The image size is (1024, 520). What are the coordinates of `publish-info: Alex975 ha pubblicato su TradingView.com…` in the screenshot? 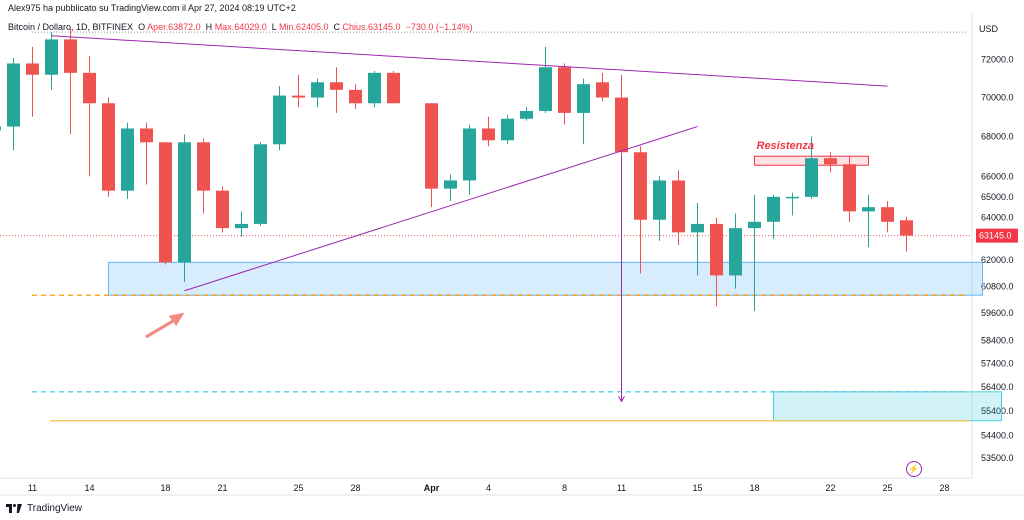 It's located at (152, 8).